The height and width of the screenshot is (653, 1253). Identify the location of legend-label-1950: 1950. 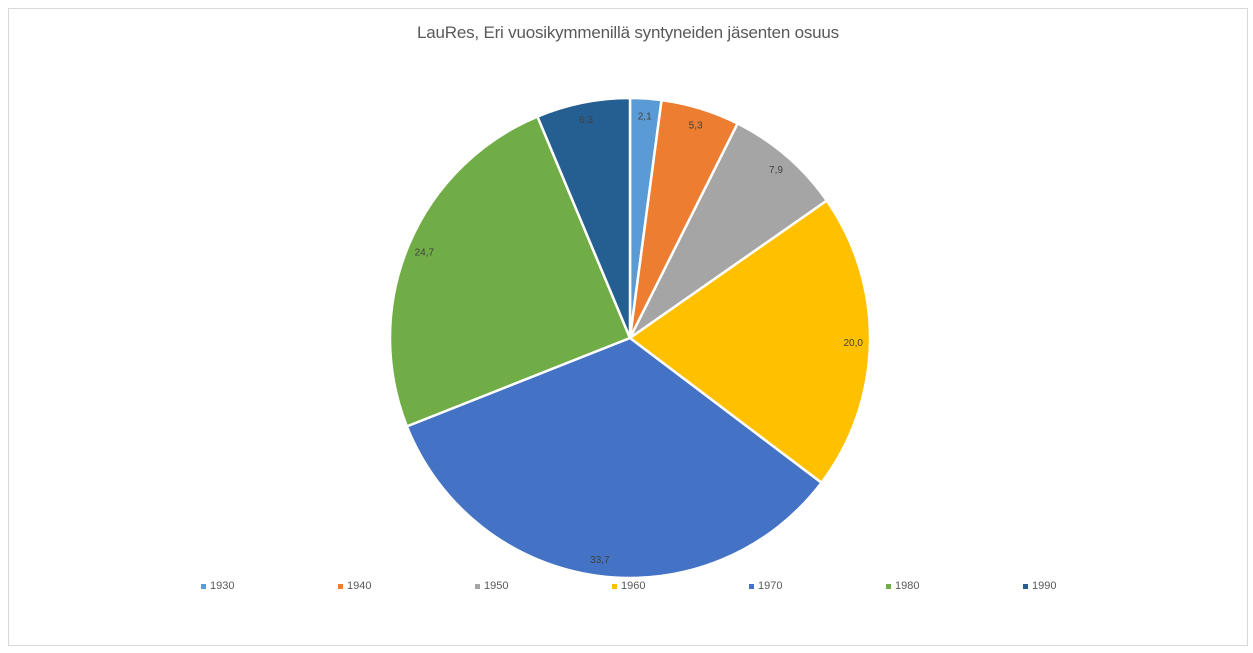
(496, 586).